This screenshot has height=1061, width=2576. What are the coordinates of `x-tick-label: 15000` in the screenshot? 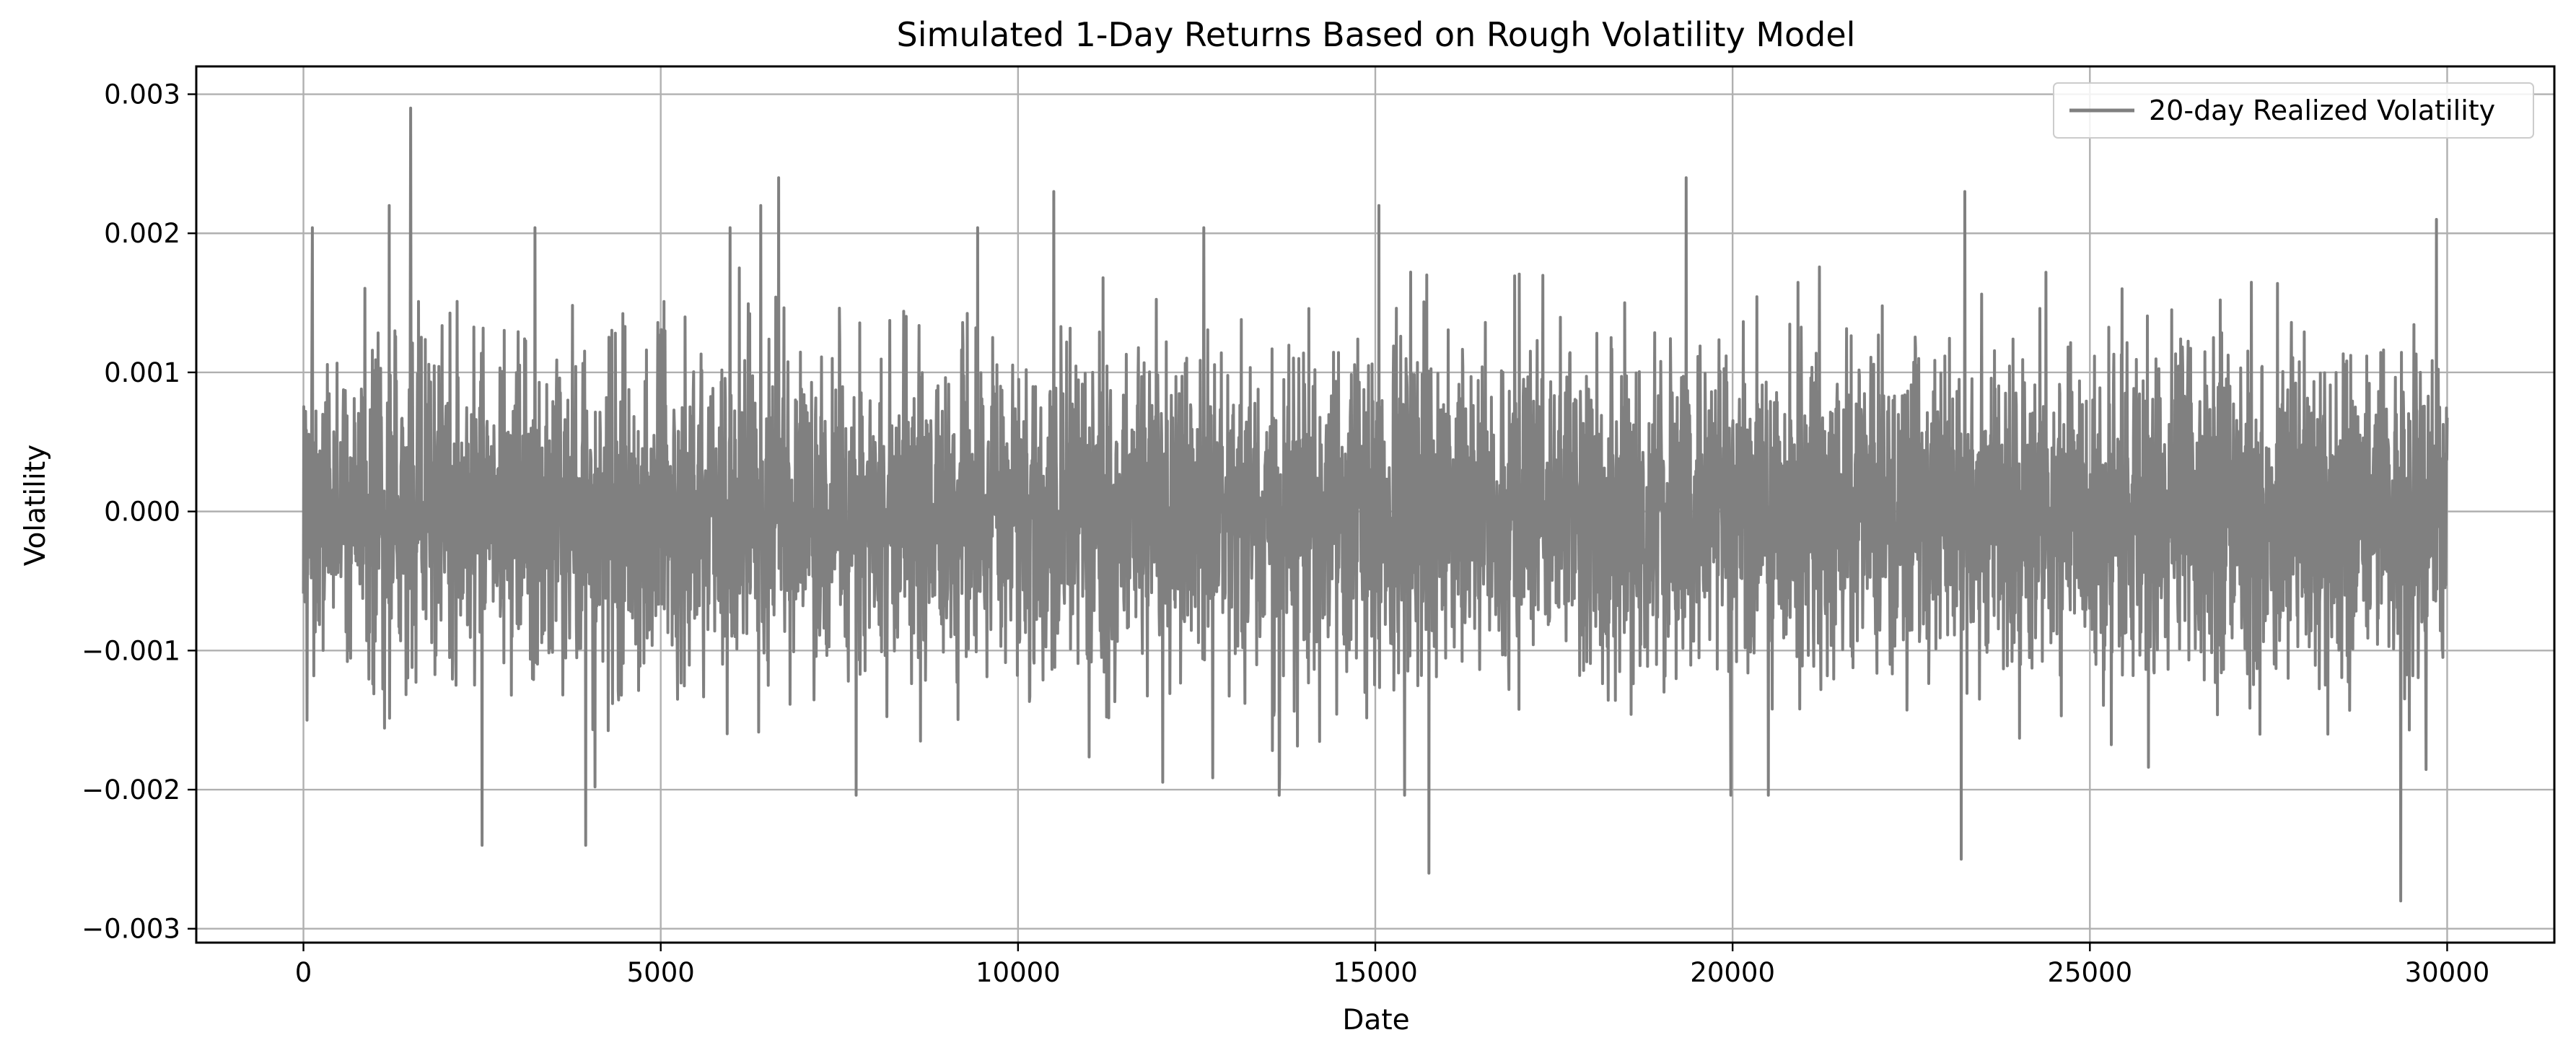 It's located at (1375, 972).